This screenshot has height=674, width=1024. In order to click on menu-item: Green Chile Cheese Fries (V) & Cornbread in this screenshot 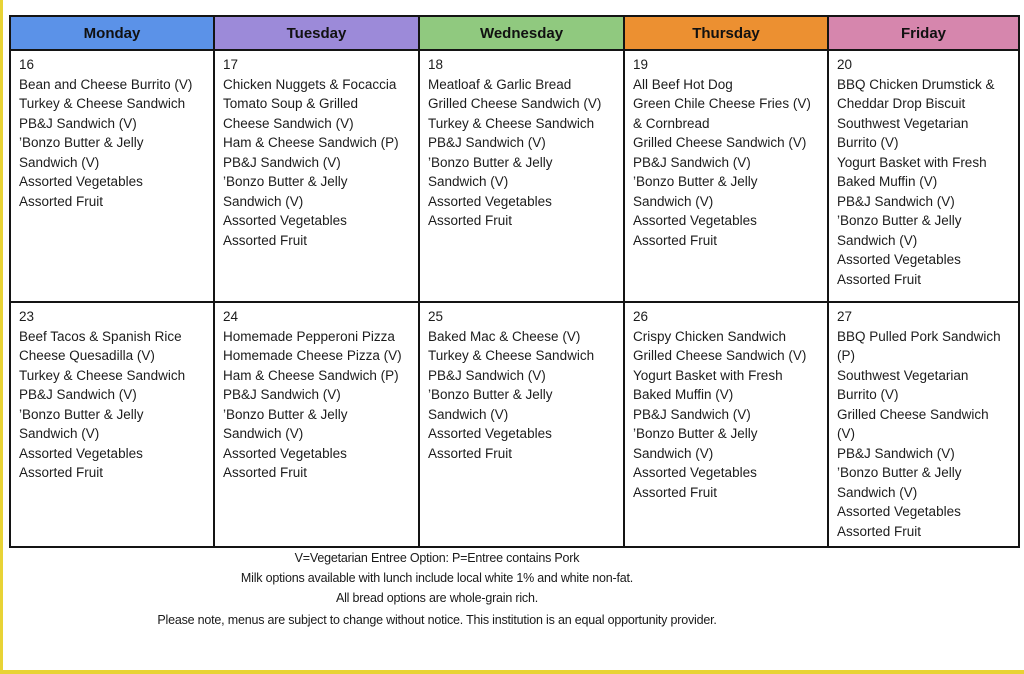, I will do `click(722, 113)`.